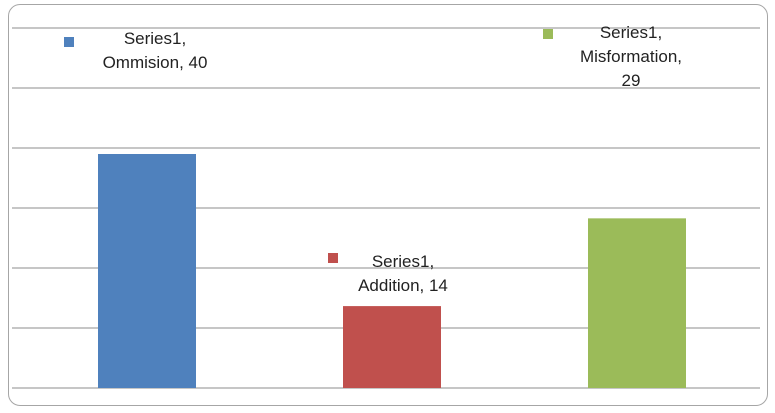  I want to click on bar-misformation, so click(637, 303).